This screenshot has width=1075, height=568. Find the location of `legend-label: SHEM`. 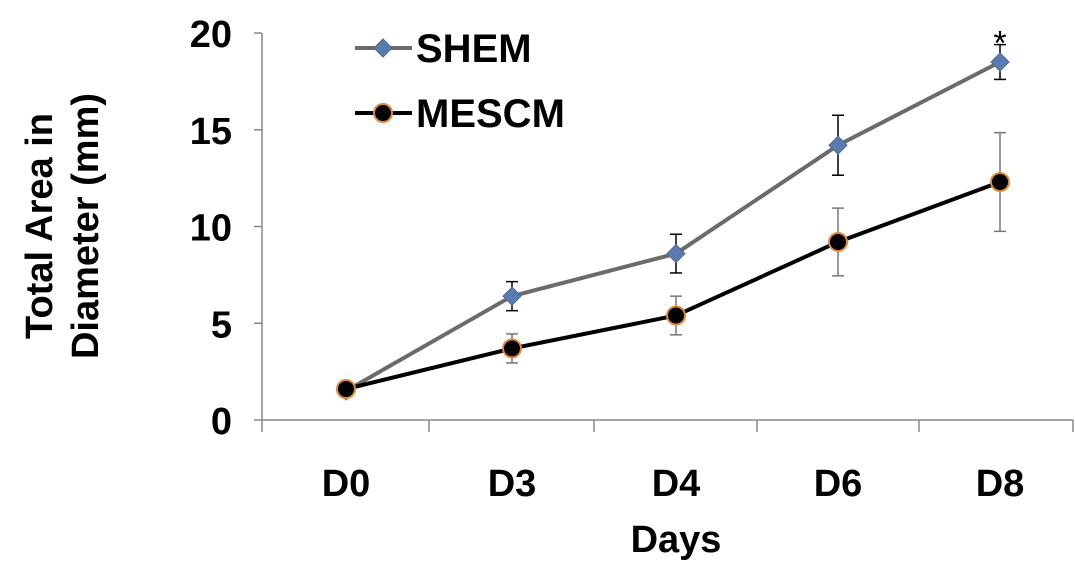

legend-label: SHEM is located at coordinates (474, 49).